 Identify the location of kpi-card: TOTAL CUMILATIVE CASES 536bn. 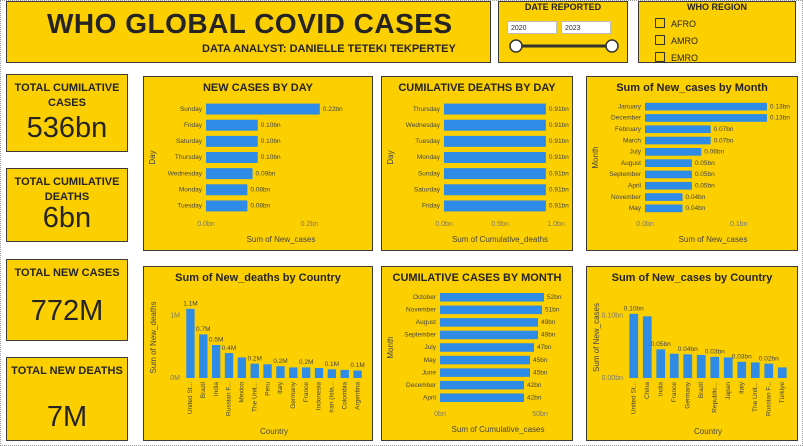
(67, 113).